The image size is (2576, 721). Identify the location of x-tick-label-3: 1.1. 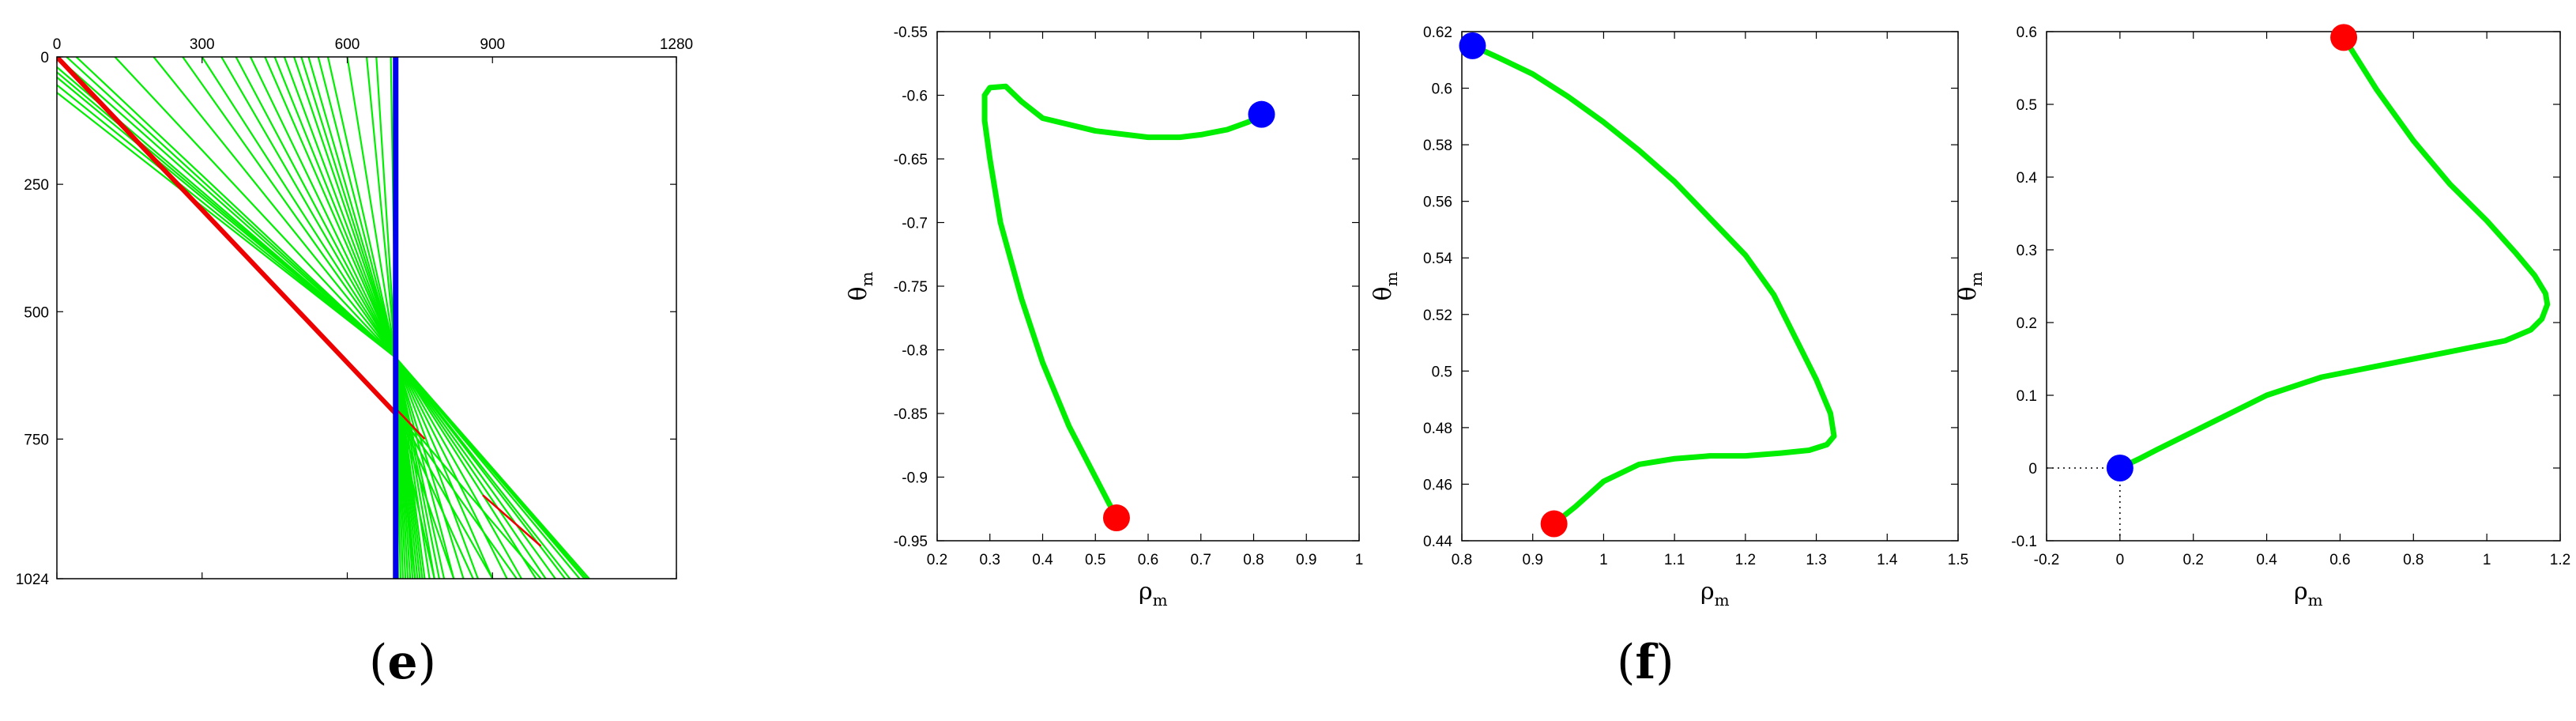
(1674, 560).